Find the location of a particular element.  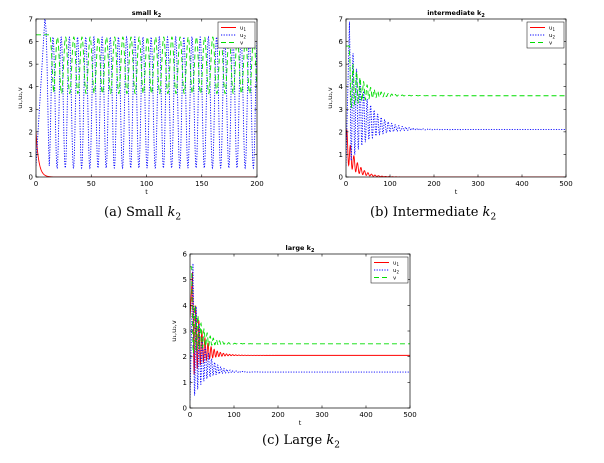

chart-title: small k2 is located at coordinates (147, 14).